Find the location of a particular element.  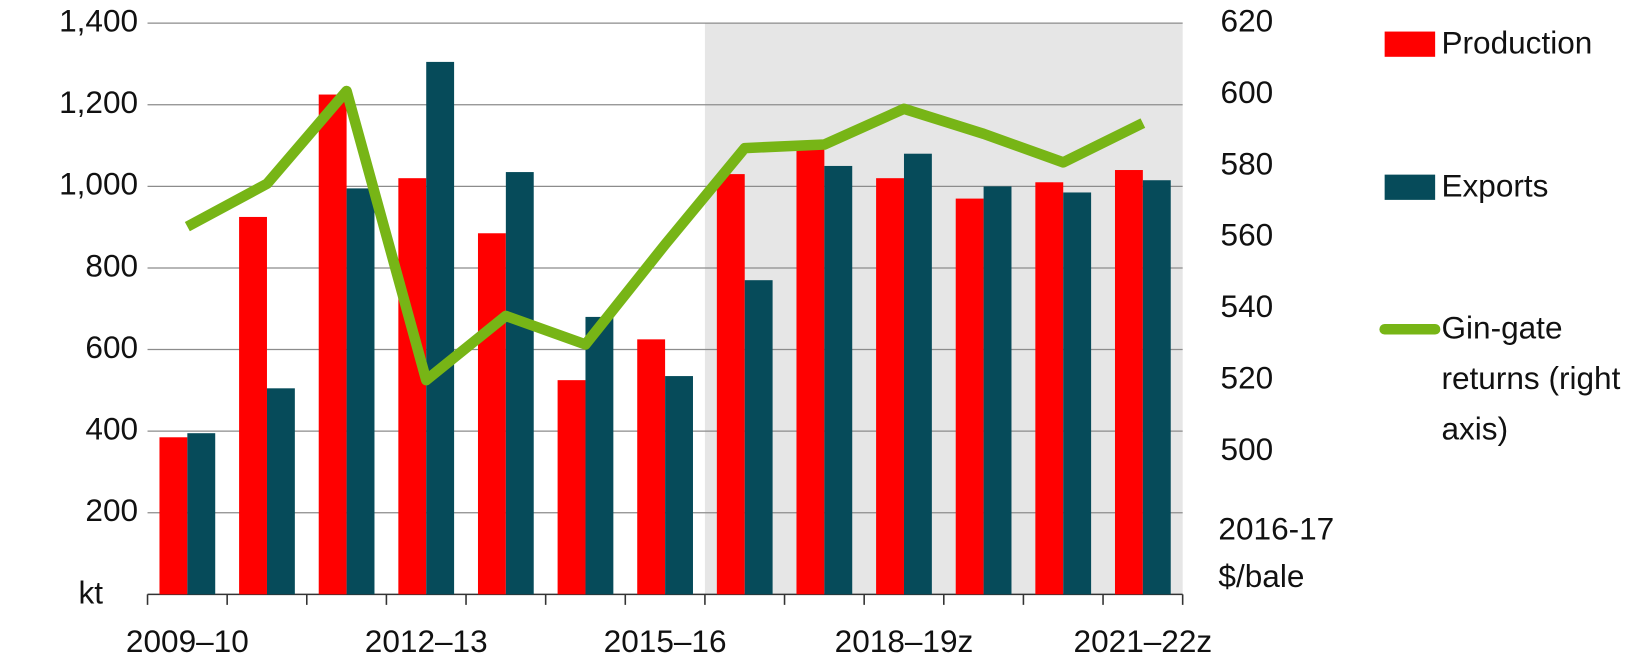

y2-axis-label: 2016-17 is located at coordinates (1276, 529).